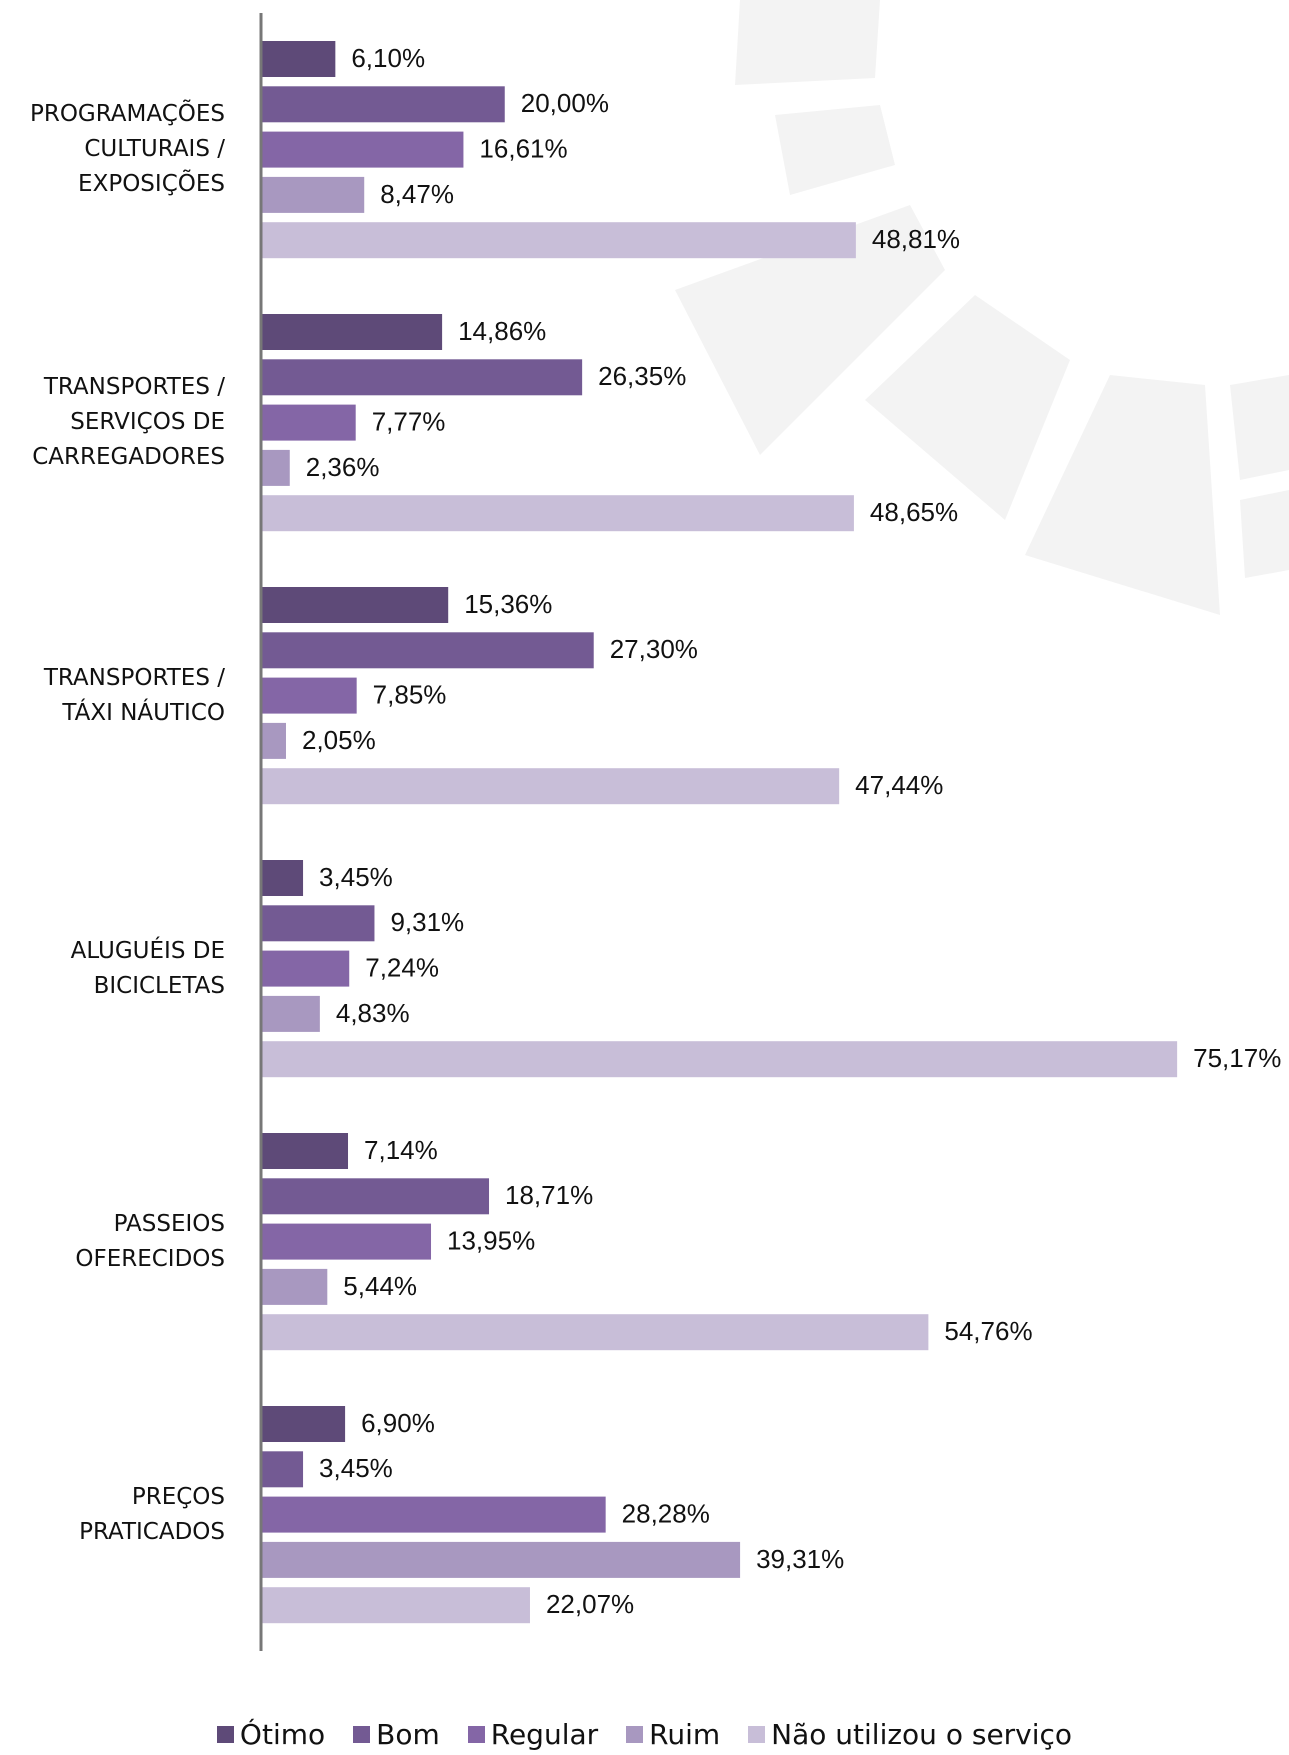  I want to click on value-label: 39,31%, so click(800, 1559).